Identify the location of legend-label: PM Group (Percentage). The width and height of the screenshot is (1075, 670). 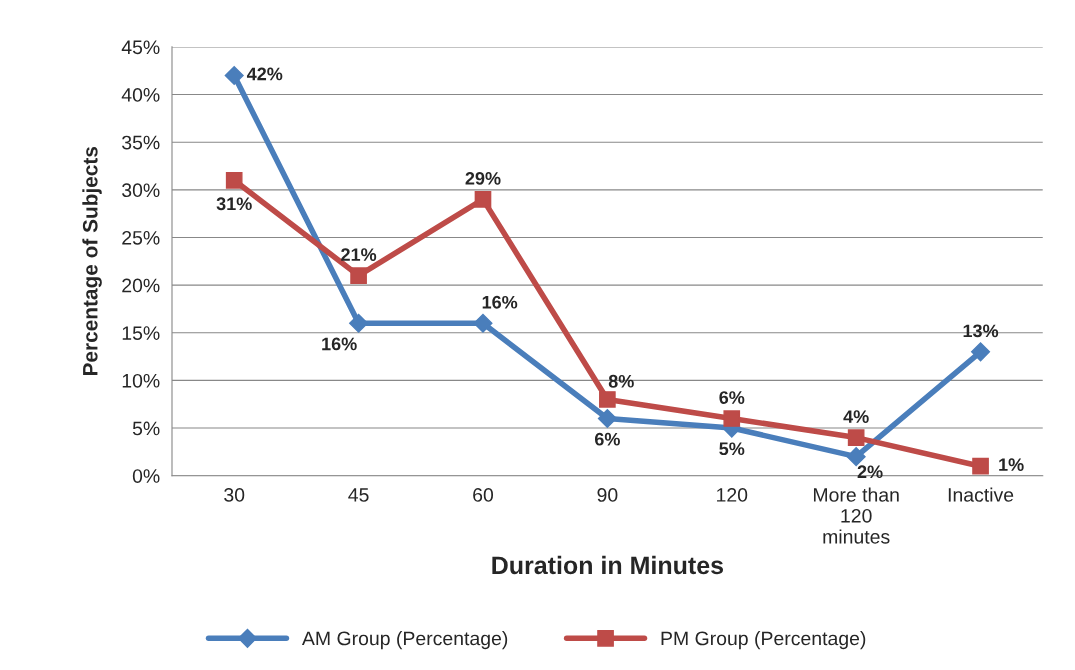
(763, 640).